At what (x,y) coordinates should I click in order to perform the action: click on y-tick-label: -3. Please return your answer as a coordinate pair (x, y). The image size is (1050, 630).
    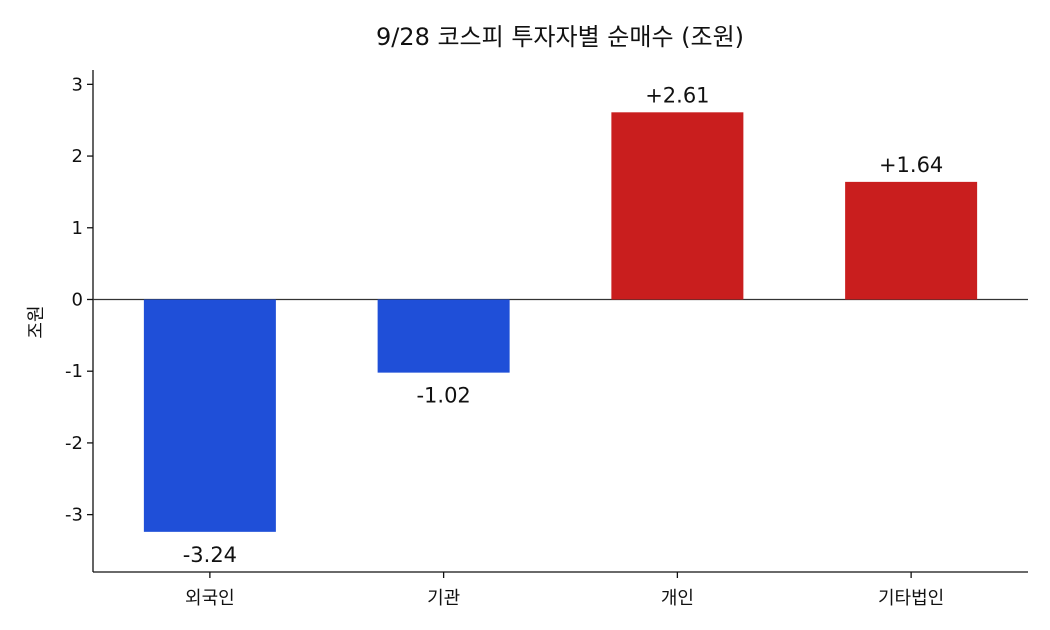
    Looking at the image, I should click on (74, 515).